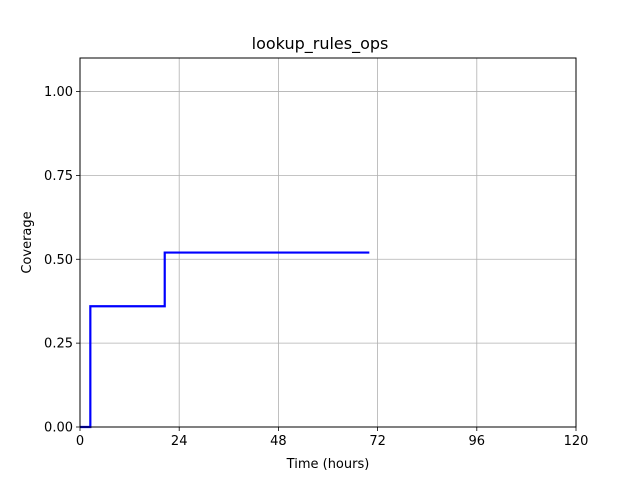  I want to click on y-axis-label: Coverage, so click(27, 242).